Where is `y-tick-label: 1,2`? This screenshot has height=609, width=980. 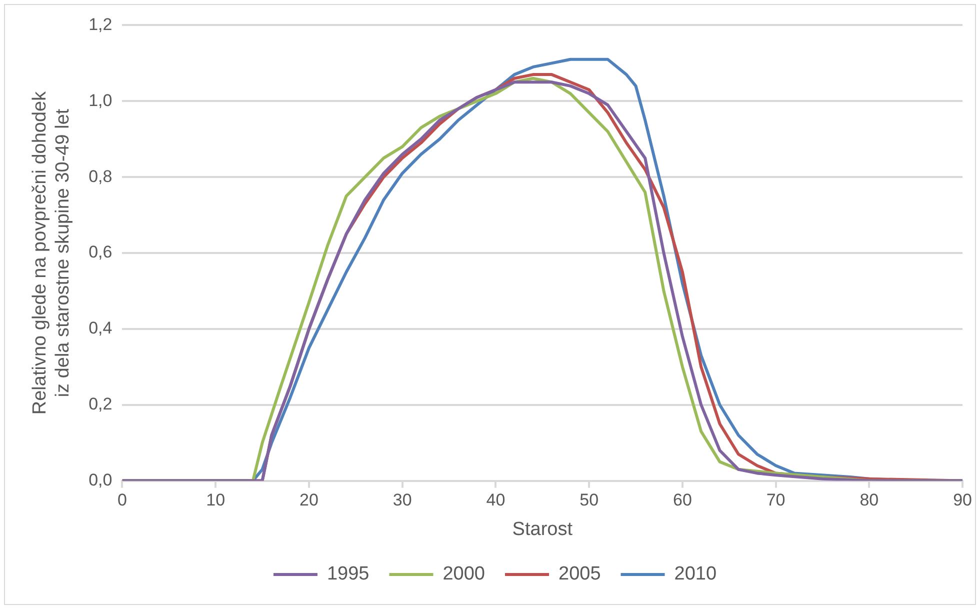
y-tick-label: 1,2 is located at coordinates (100, 24).